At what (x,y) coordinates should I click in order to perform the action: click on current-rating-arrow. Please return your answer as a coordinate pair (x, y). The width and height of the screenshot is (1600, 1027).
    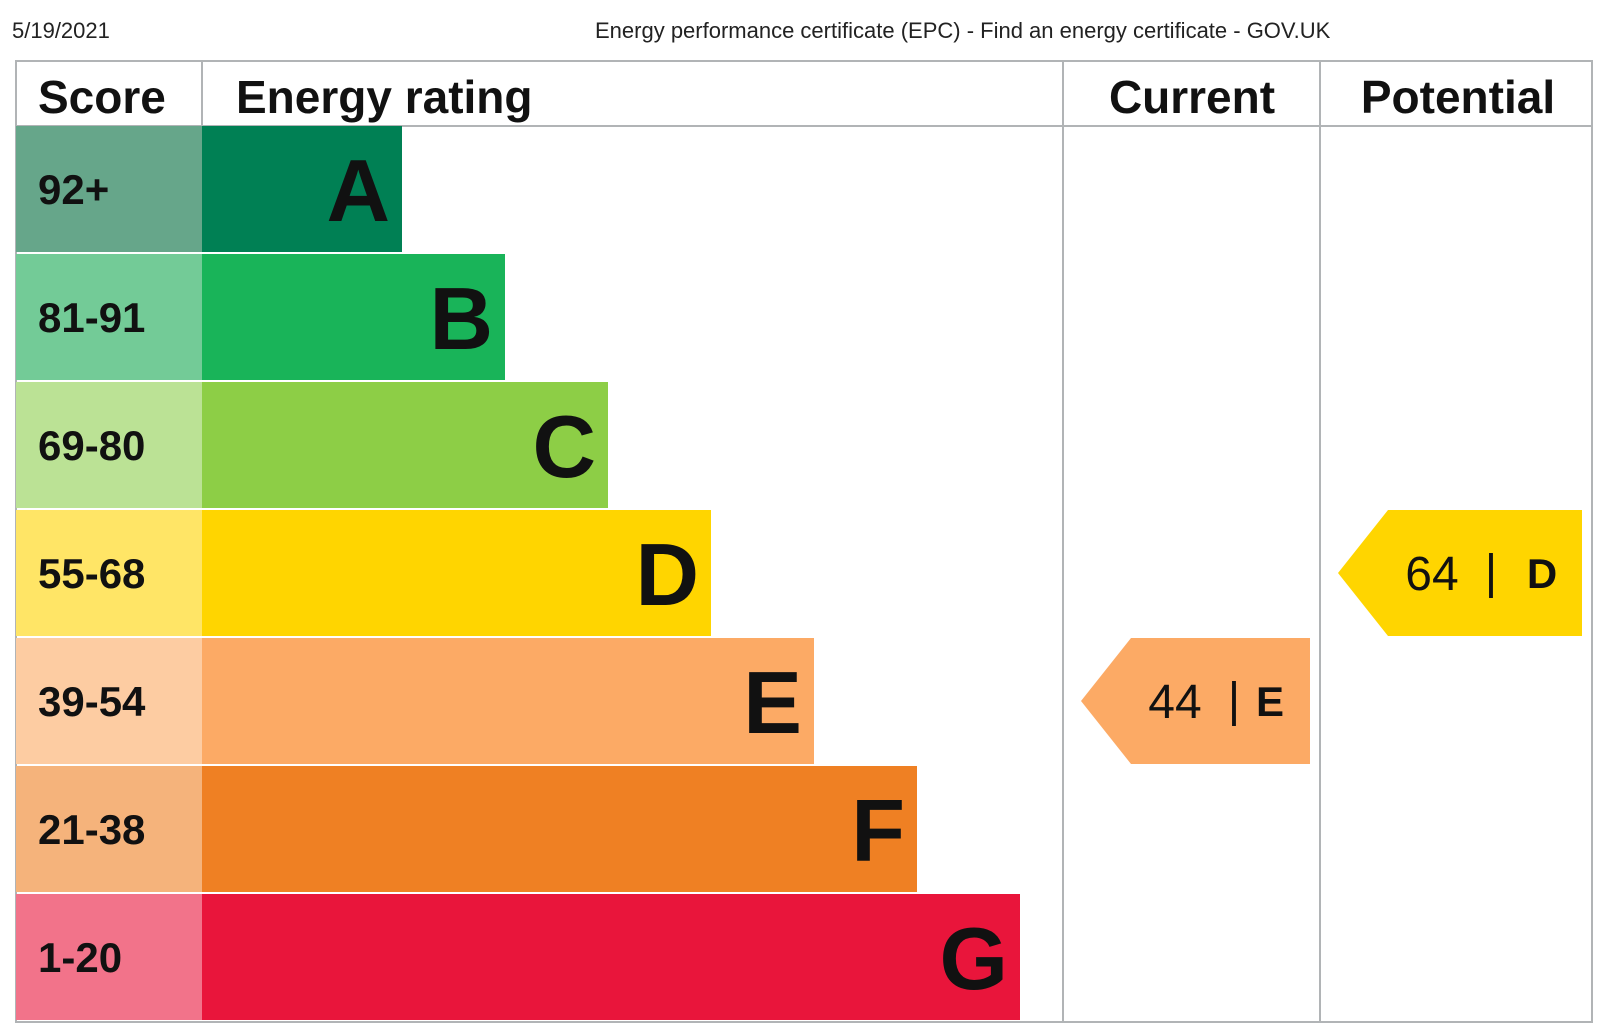
    Looking at the image, I should click on (1195, 701).